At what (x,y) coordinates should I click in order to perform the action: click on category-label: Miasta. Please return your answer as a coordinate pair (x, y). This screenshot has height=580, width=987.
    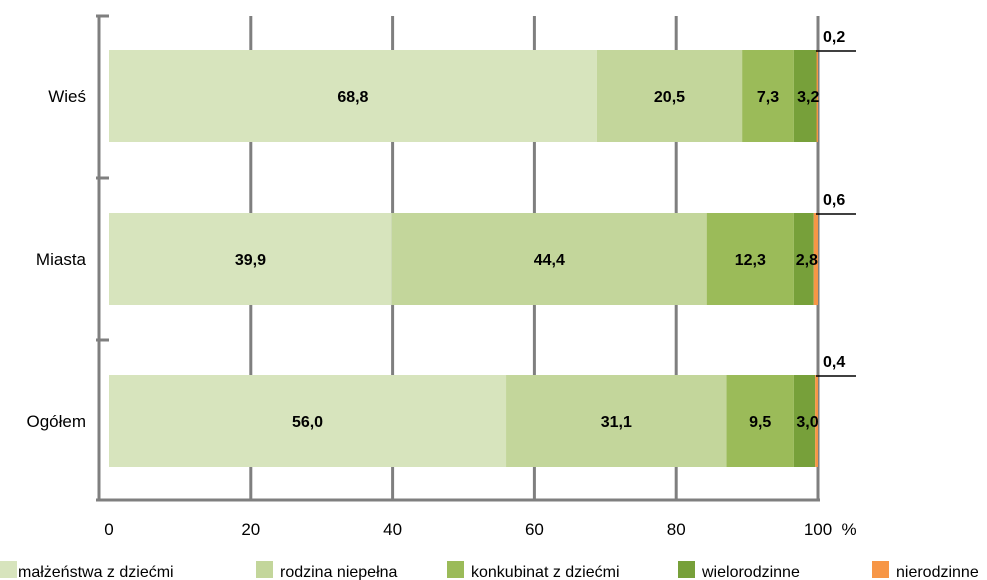
    Looking at the image, I should click on (61, 259).